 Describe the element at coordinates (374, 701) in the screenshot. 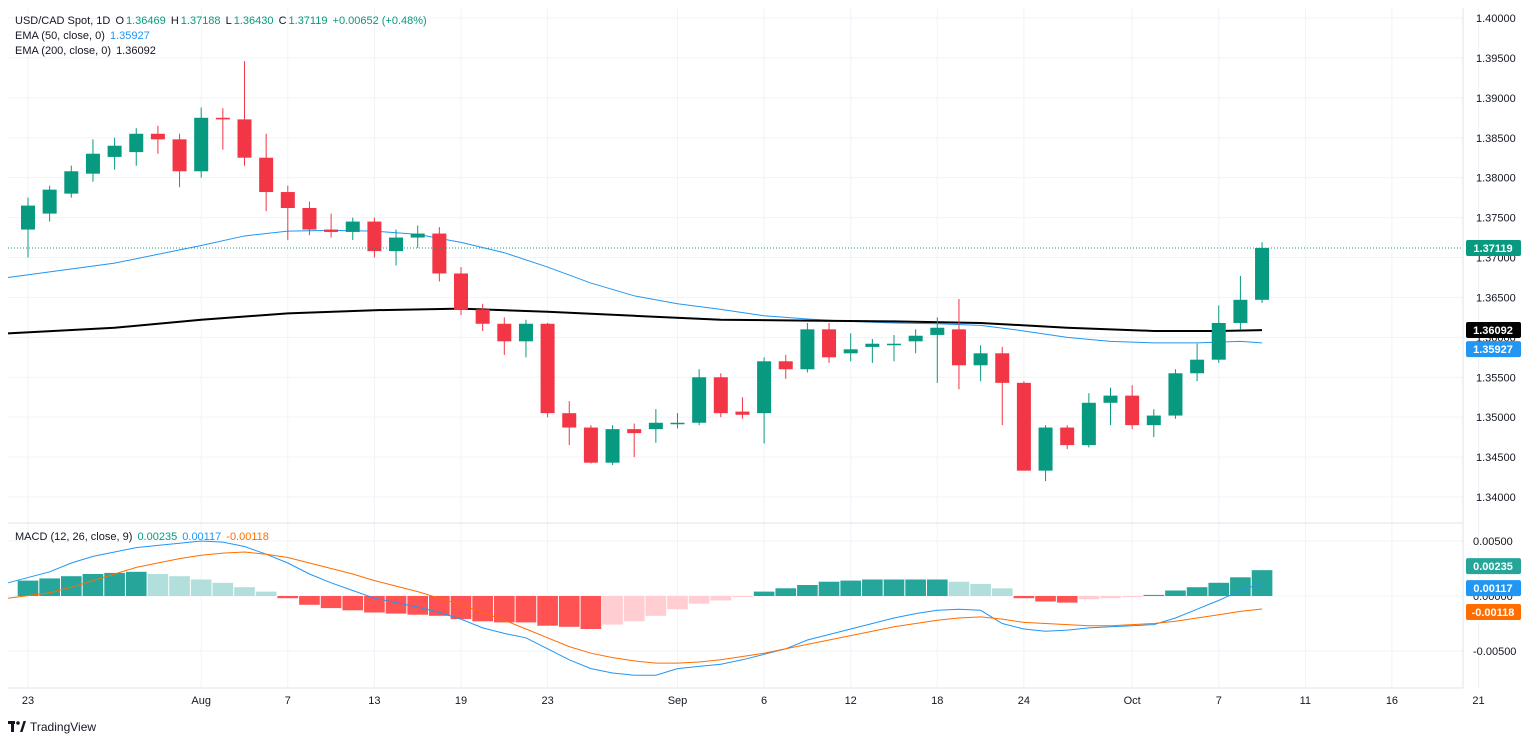

I see `time-tick-label: 13` at that location.